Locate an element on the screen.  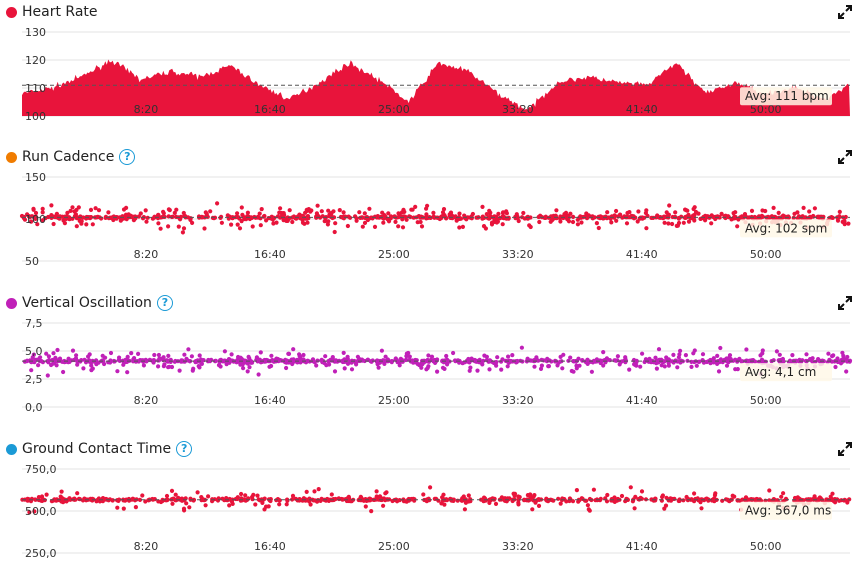
average-label-bg is located at coordinates (786, 372).